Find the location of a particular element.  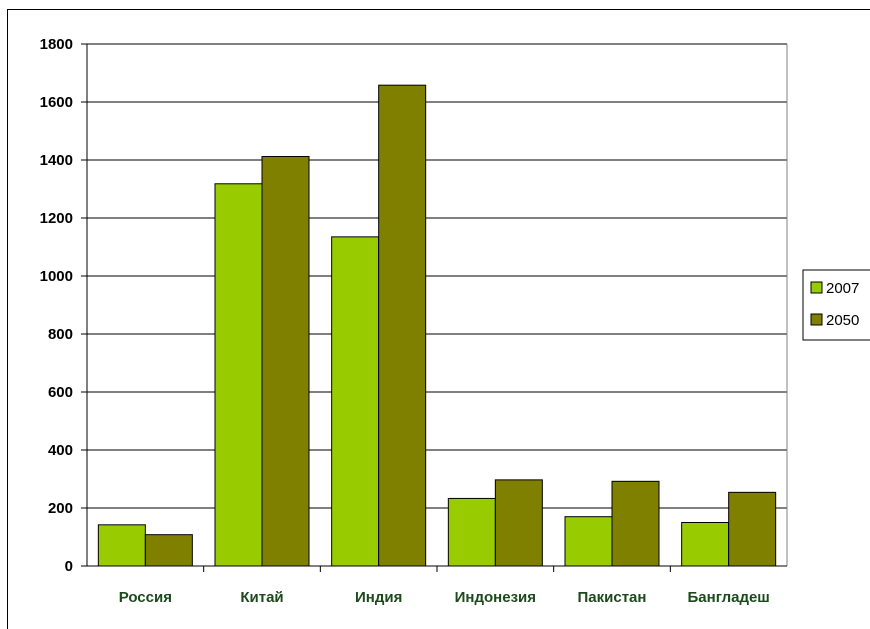

y-tick-label: 1200 is located at coordinates (56, 218).